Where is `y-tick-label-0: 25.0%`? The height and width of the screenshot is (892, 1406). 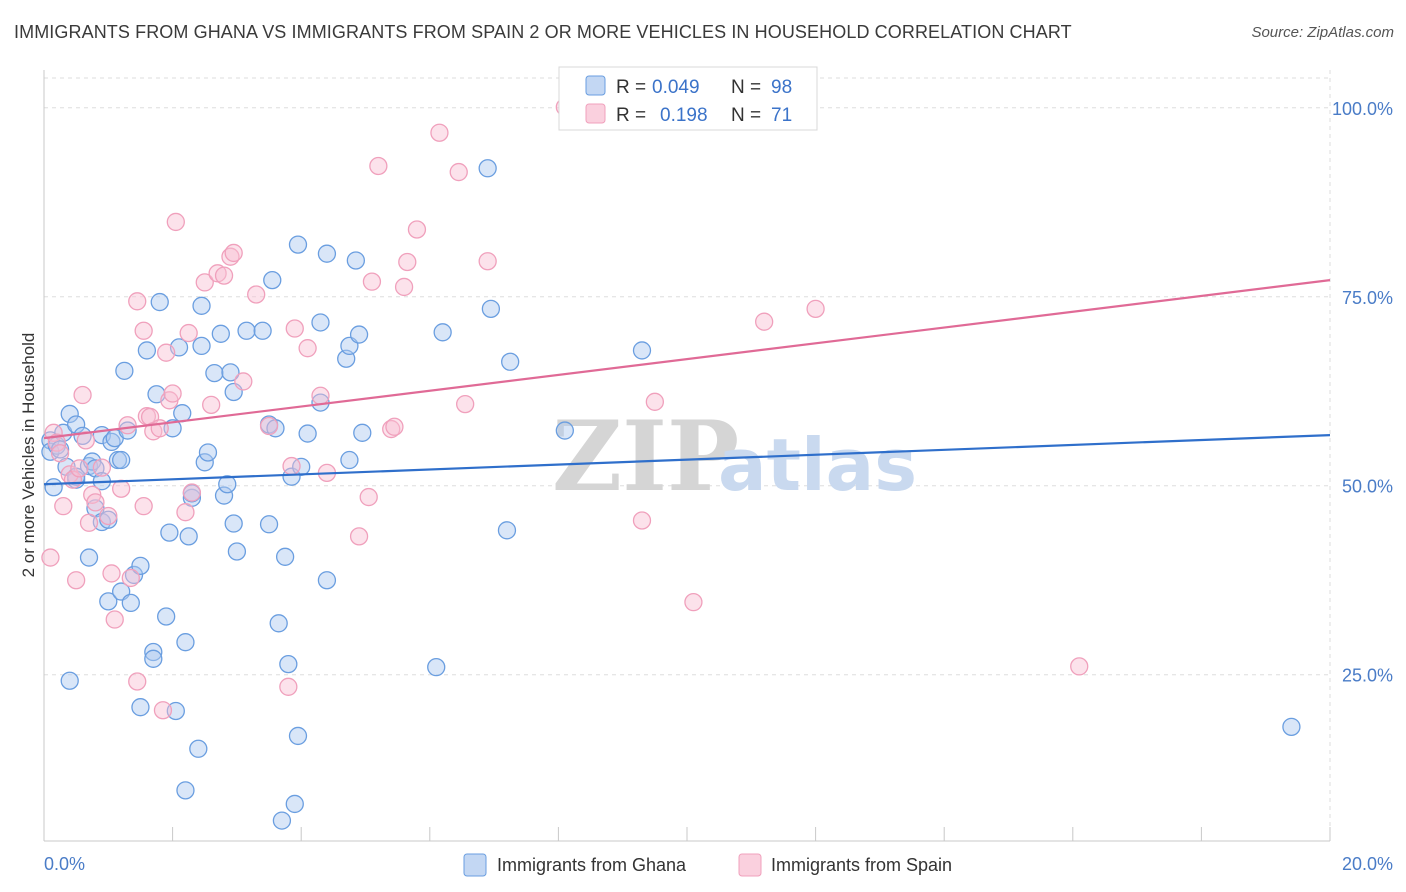 y-tick-label-0: 25.0% is located at coordinates (1367, 676).